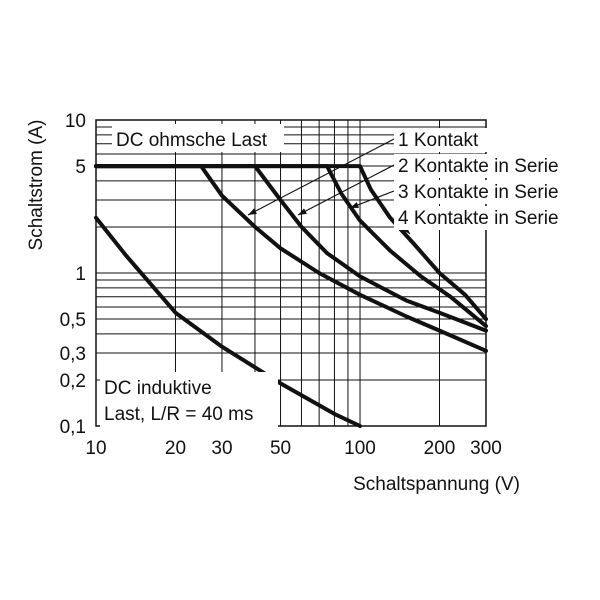 Image resolution: width=600 pixels, height=600 pixels. Describe the element at coordinates (178, 414) in the screenshot. I see `inductive-load-label-line2: Last, L/R = 40 ms` at that location.